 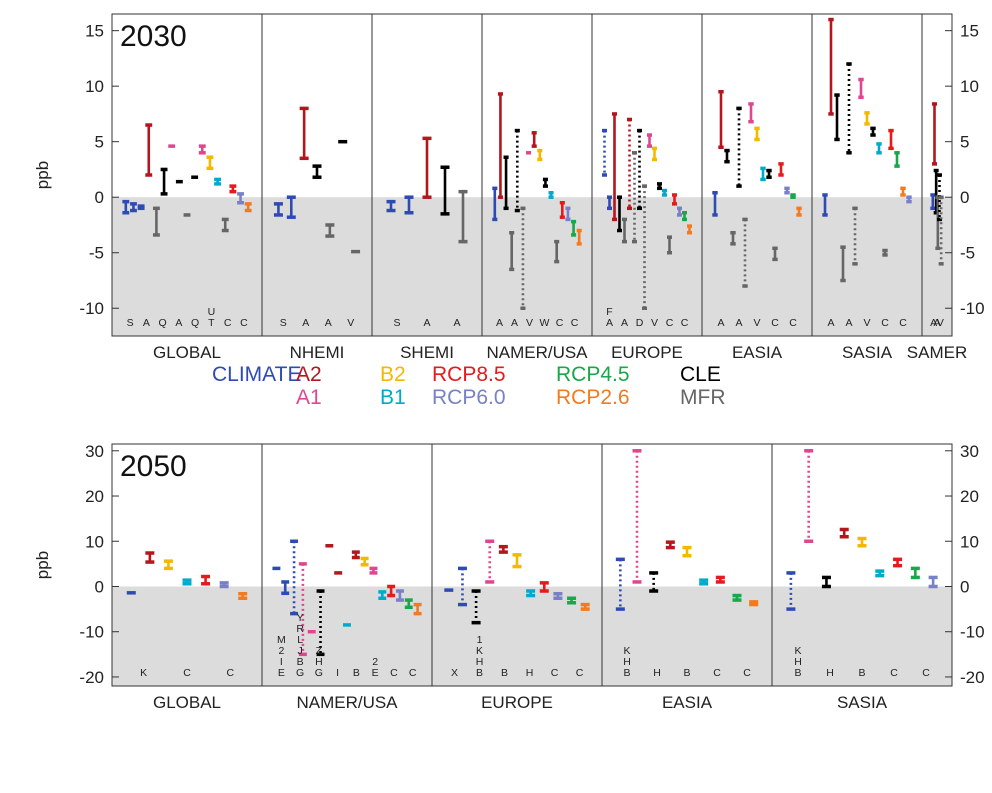 What do you see at coordinates (469, 374) in the screenshot?
I see `legend-item-rcp8-5: RCP8.5` at bounding box center [469, 374].